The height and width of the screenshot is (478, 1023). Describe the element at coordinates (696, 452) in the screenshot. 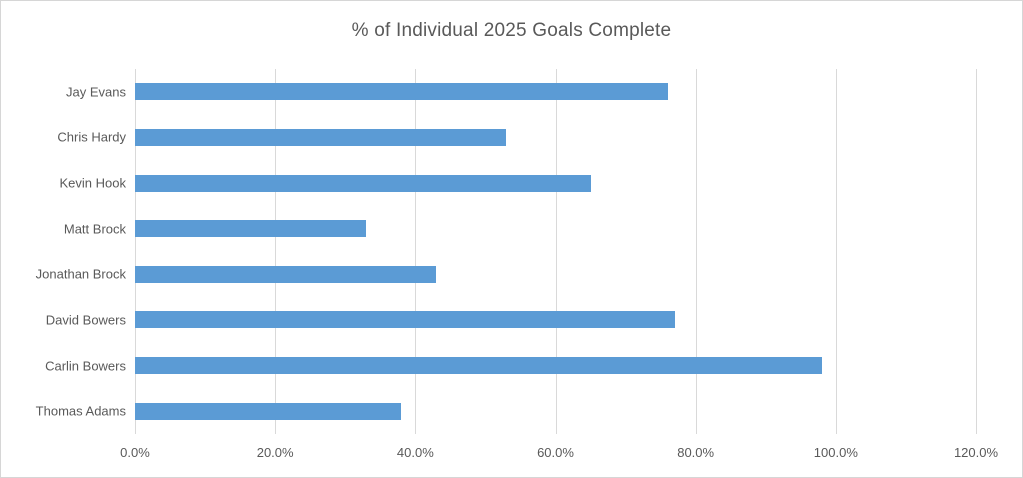

I see `x-axis-tick-label: 80.0%` at that location.